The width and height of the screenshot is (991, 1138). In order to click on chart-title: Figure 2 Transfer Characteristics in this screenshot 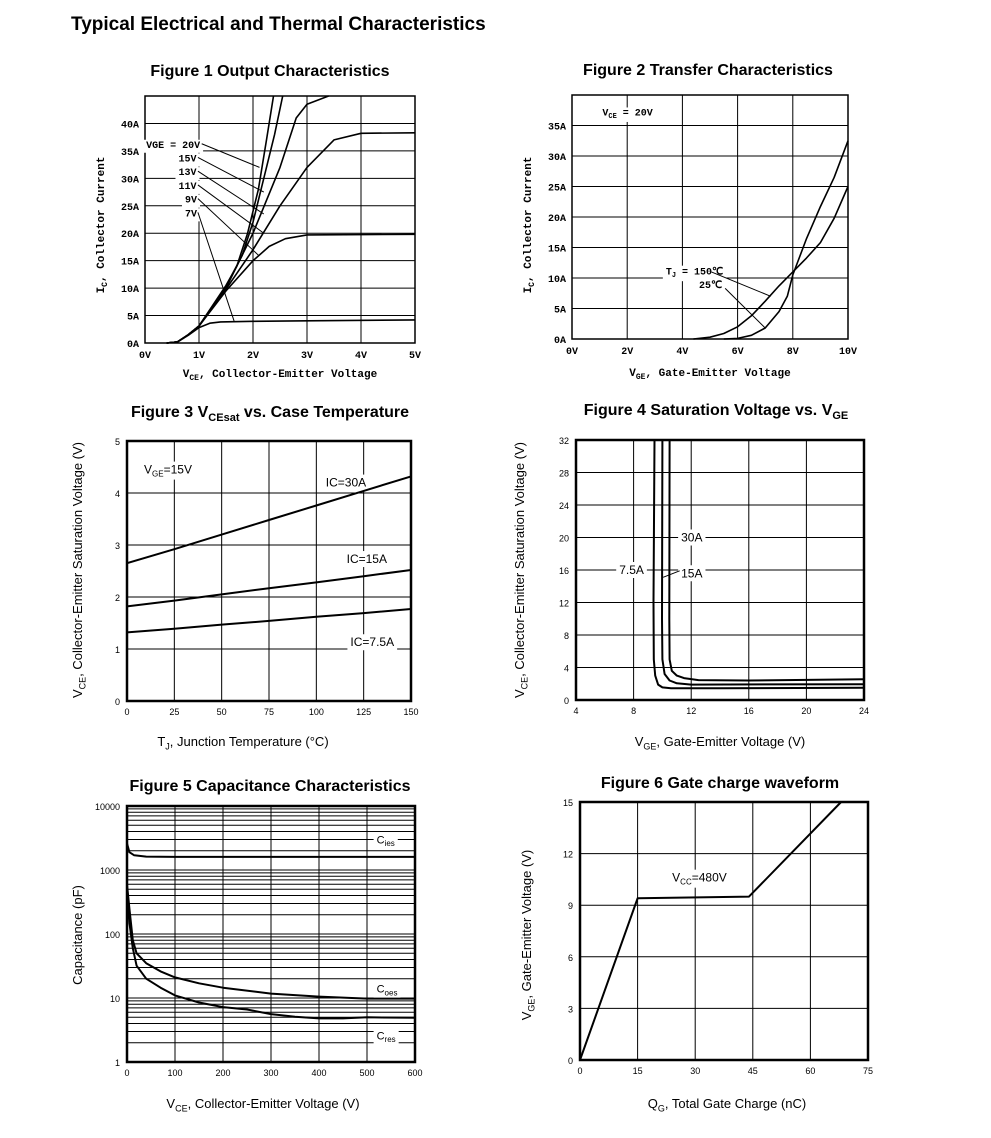, I will do `click(708, 70)`.